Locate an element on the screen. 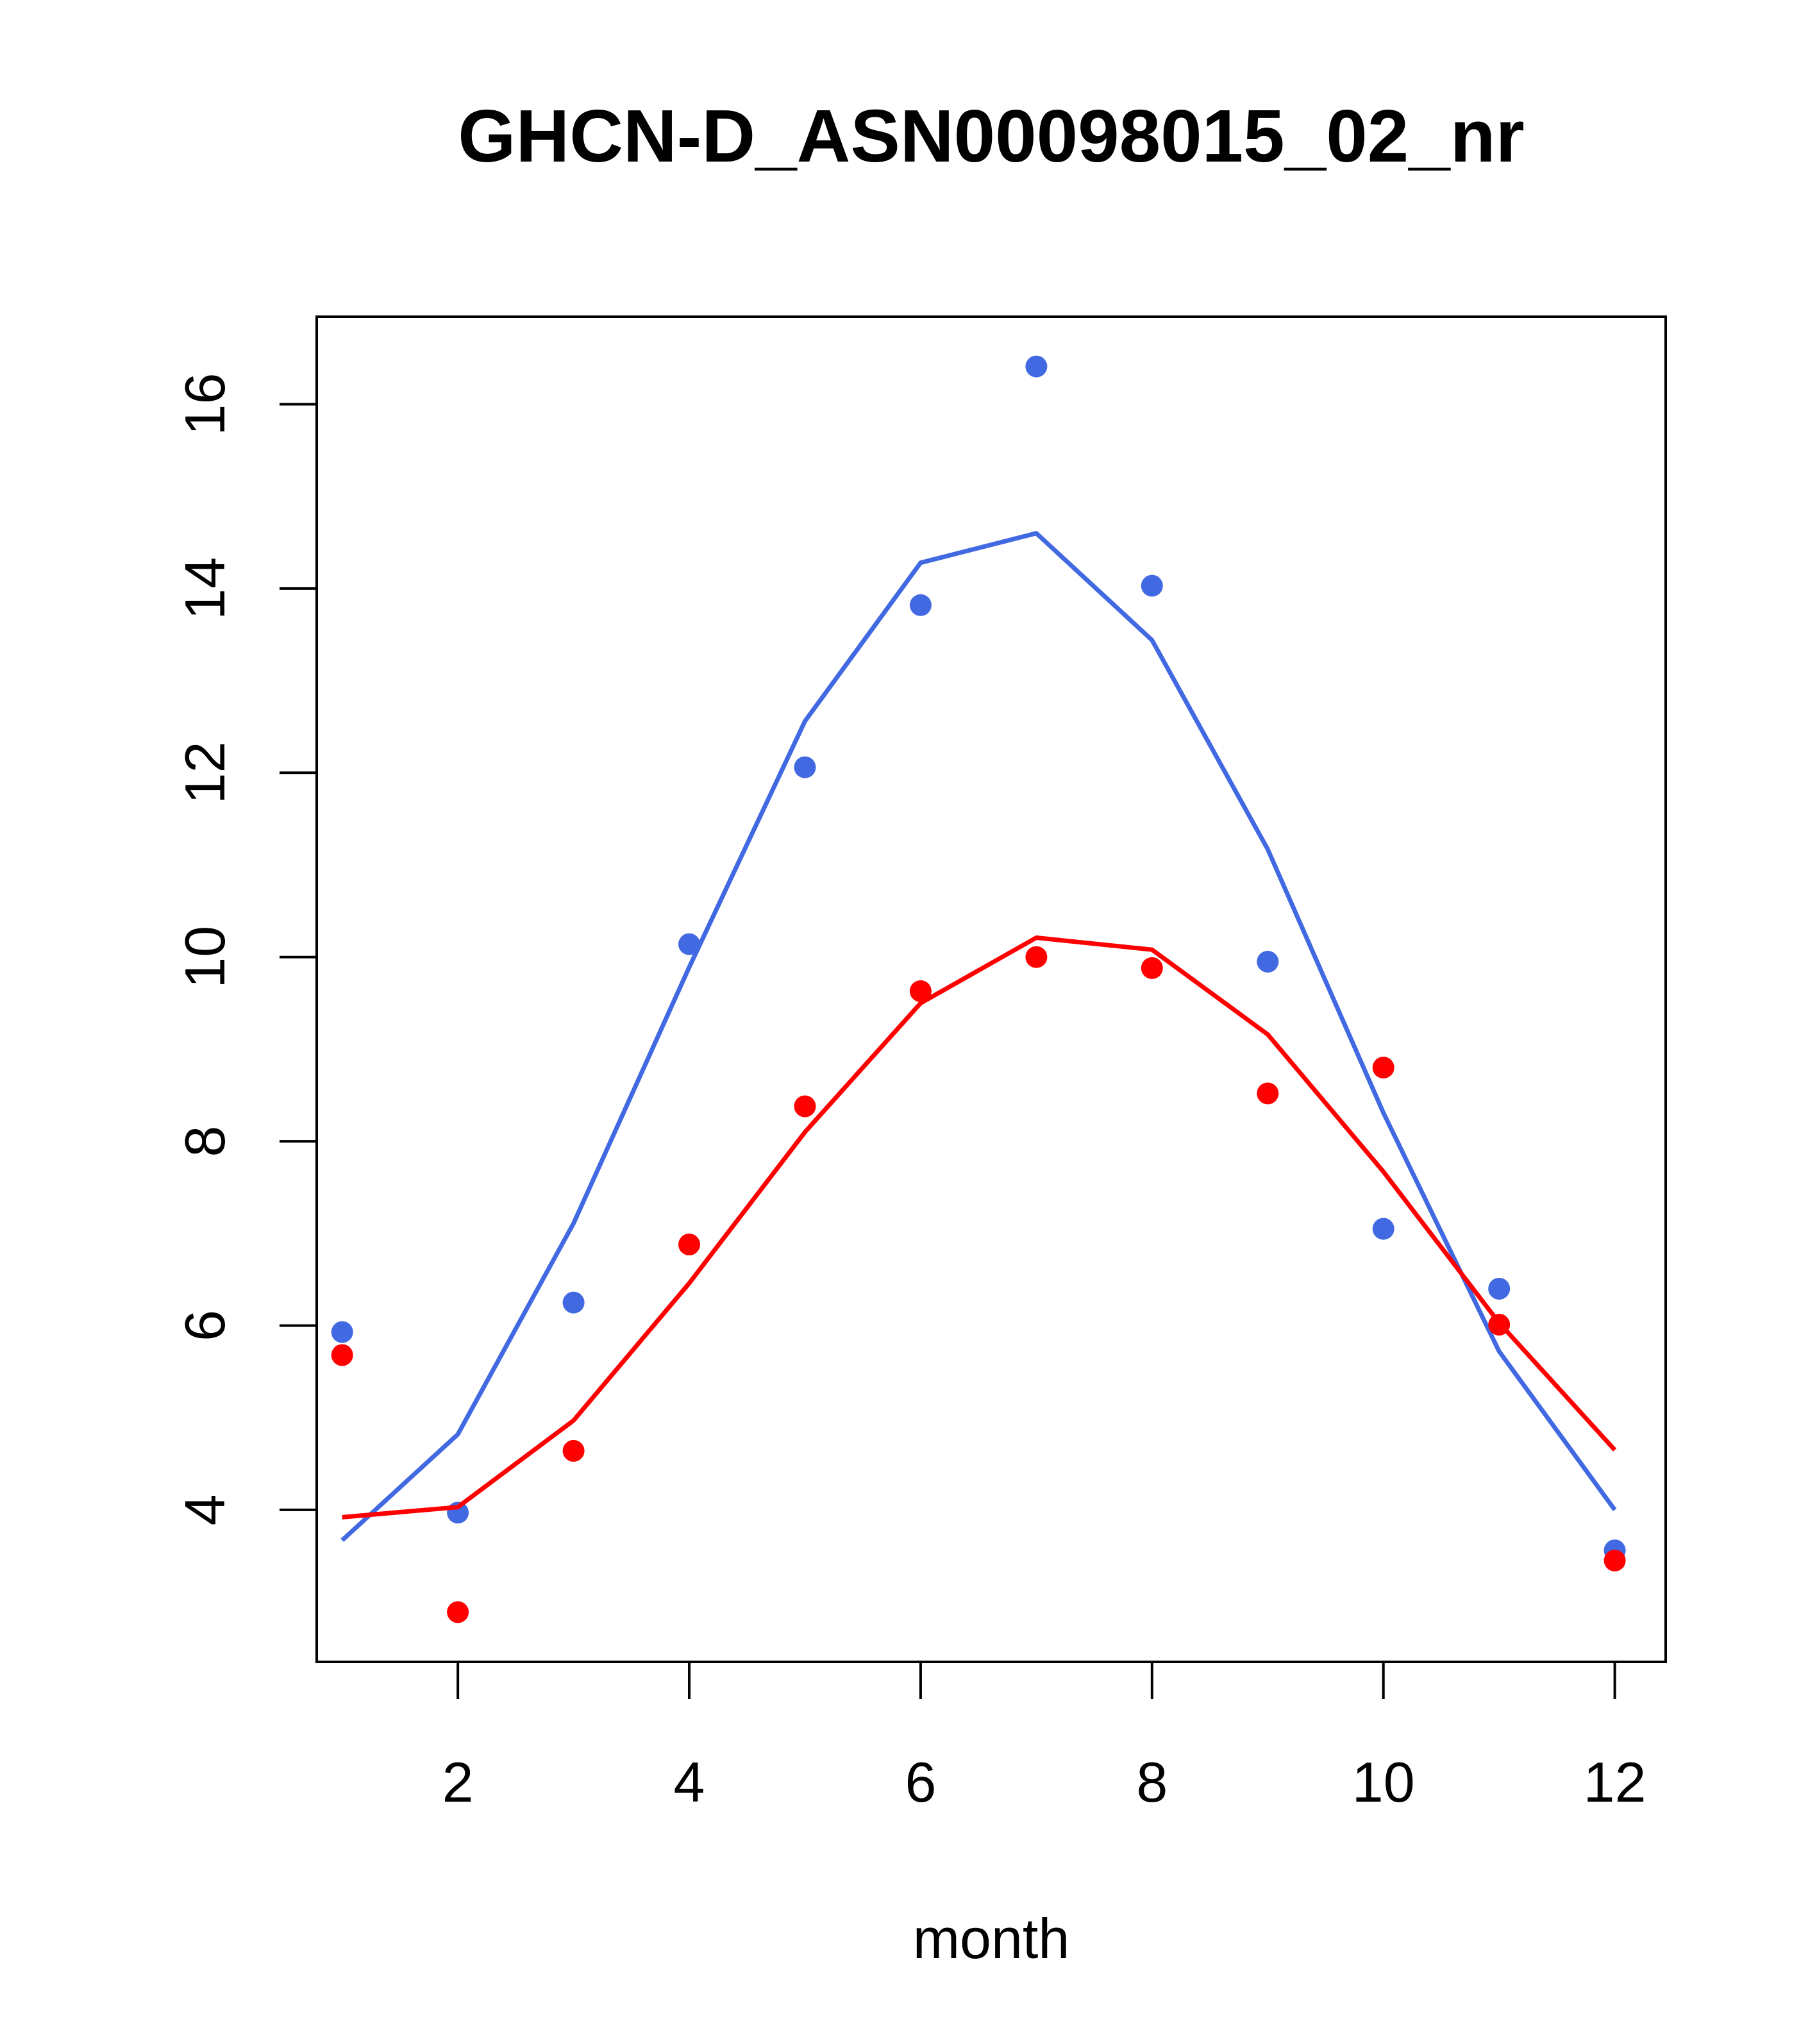  chart-title: GHCN-D_ASN00098015_02_nr is located at coordinates (991, 136).